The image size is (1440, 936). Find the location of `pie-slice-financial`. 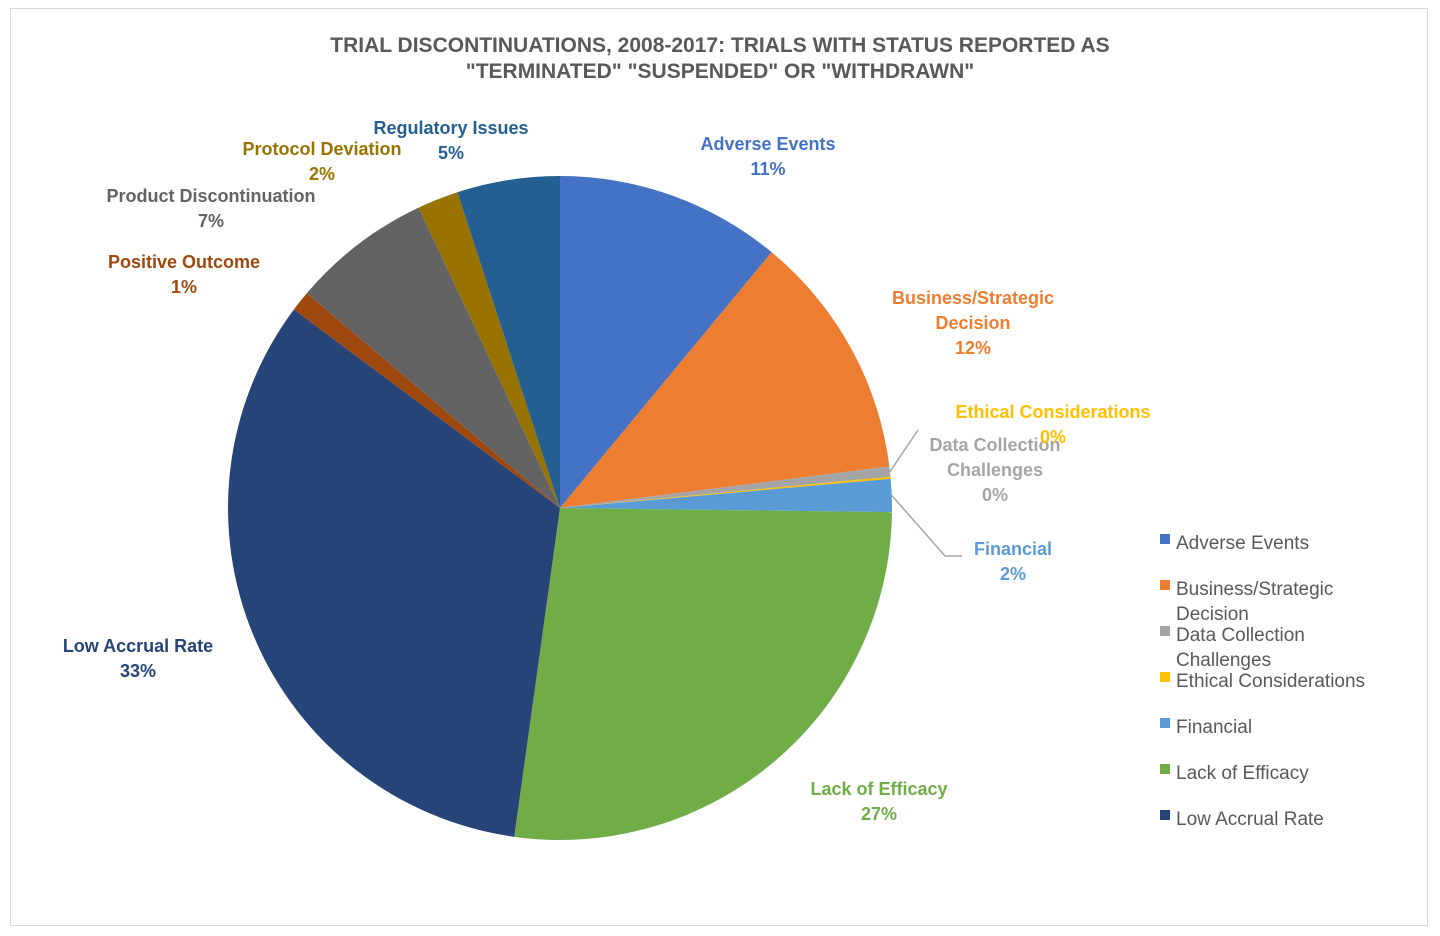

pie-slice-financial is located at coordinates (726, 495).